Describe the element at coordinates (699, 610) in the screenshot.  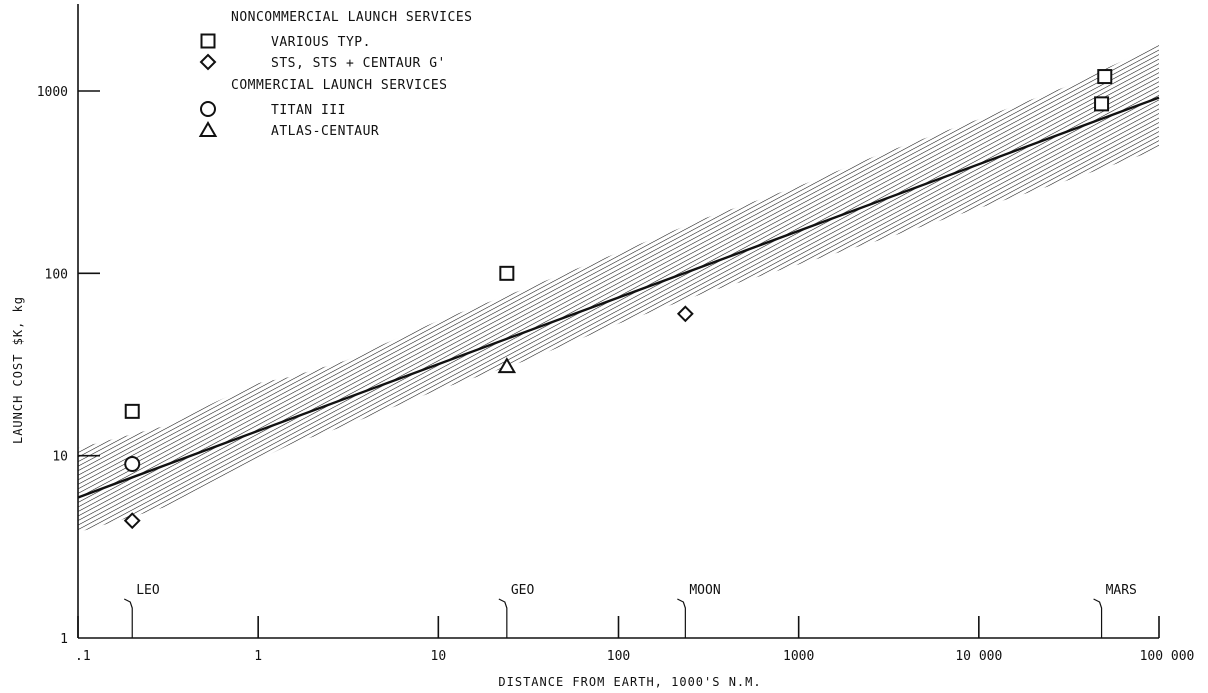
I see `annotation-moon: MOON` at that location.